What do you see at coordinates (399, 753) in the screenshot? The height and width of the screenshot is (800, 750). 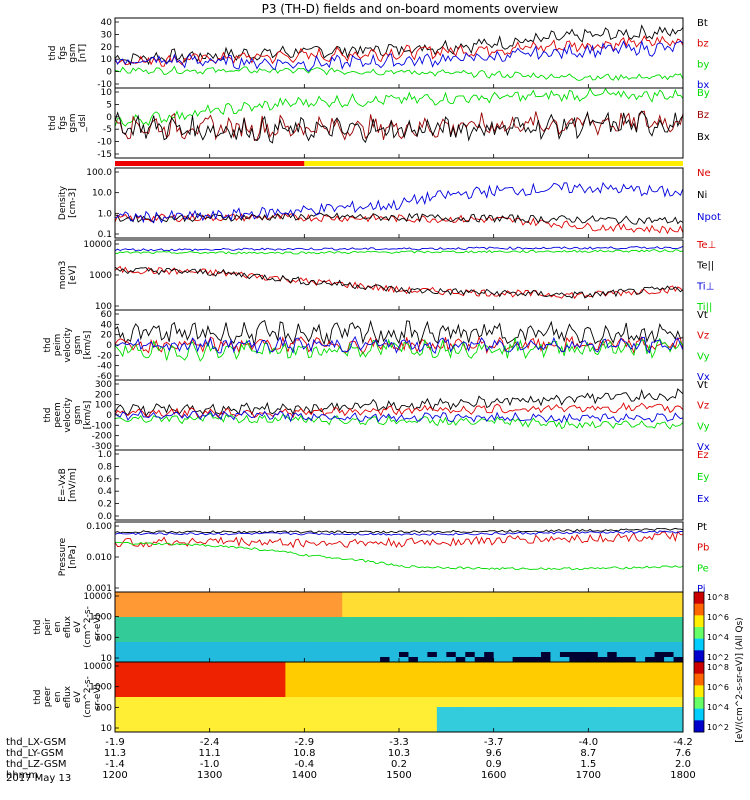 I see `orbit-value: 10.3` at bounding box center [399, 753].